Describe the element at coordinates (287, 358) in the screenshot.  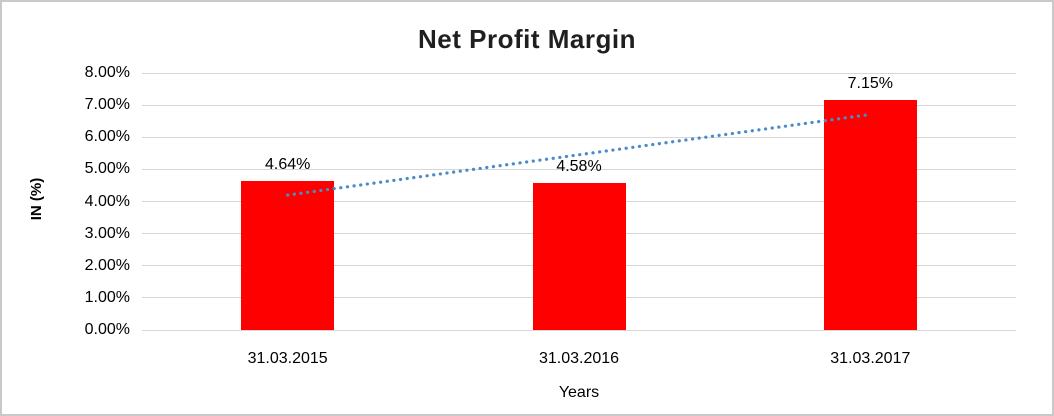
I see `x-tick-label: 31.03.2015` at that location.